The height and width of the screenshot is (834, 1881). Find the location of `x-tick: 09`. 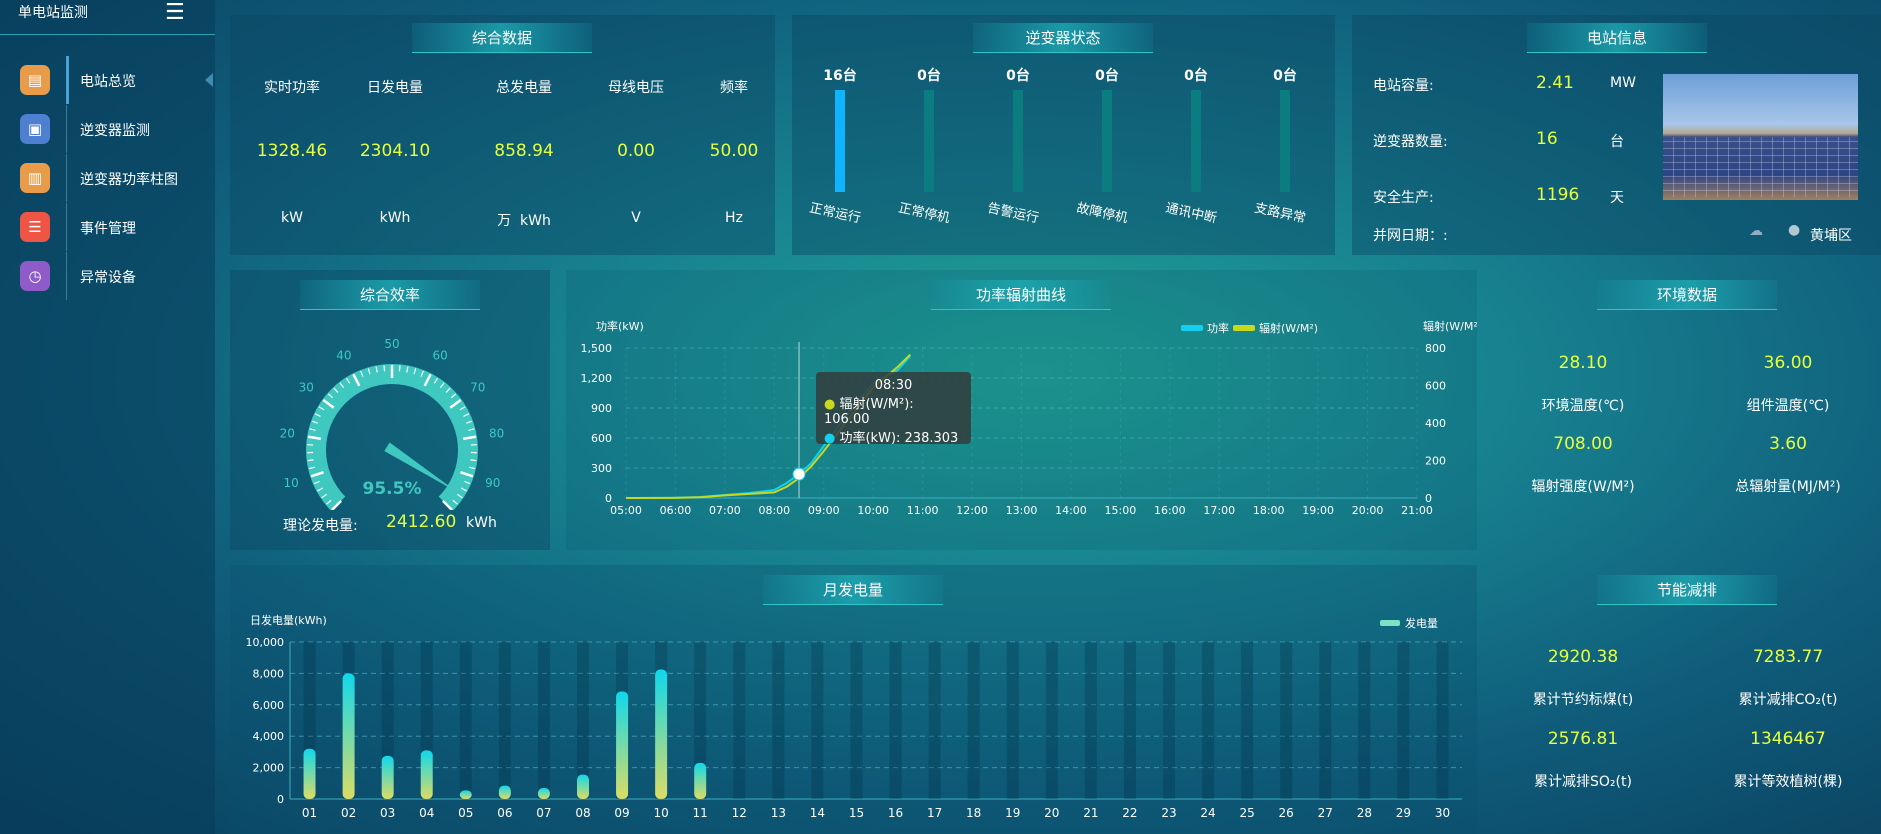

x-tick: 09 is located at coordinates (621, 813).